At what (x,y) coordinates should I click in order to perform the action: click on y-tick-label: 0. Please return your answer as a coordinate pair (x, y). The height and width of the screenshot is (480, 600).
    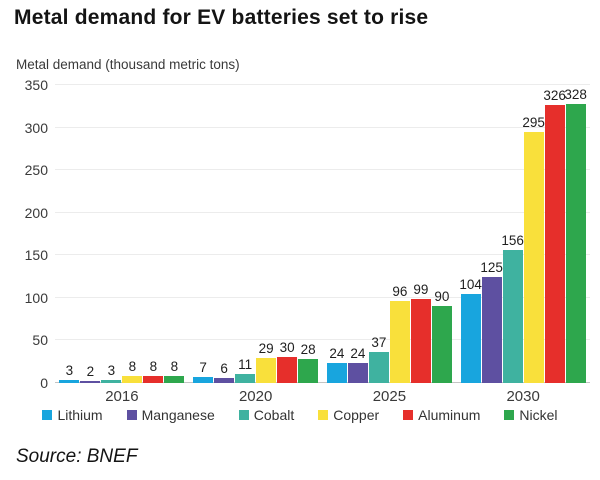
    Looking at the image, I should click on (44, 383).